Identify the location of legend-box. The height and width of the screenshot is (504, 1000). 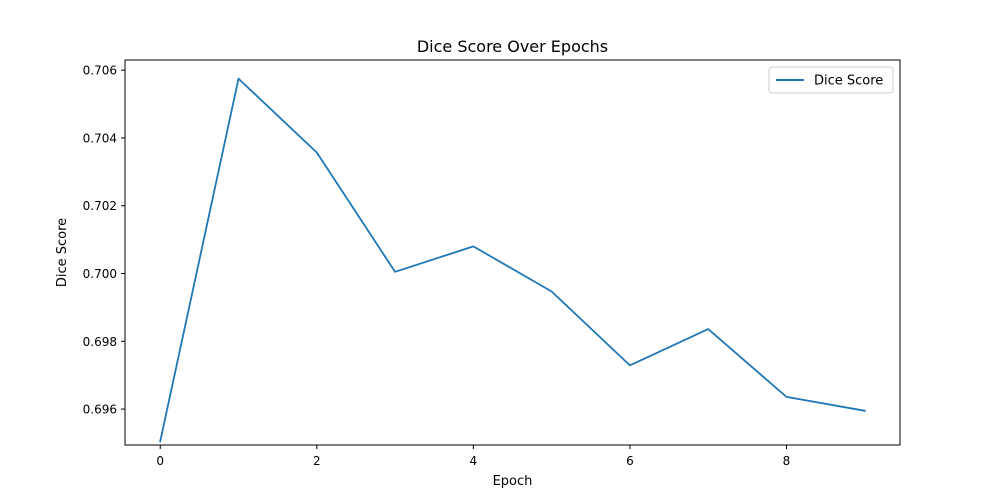
(831, 80).